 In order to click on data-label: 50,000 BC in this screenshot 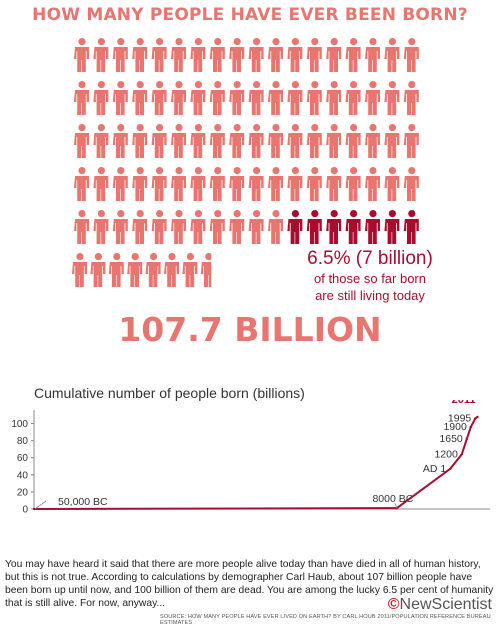, I will do `click(83, 502)`.